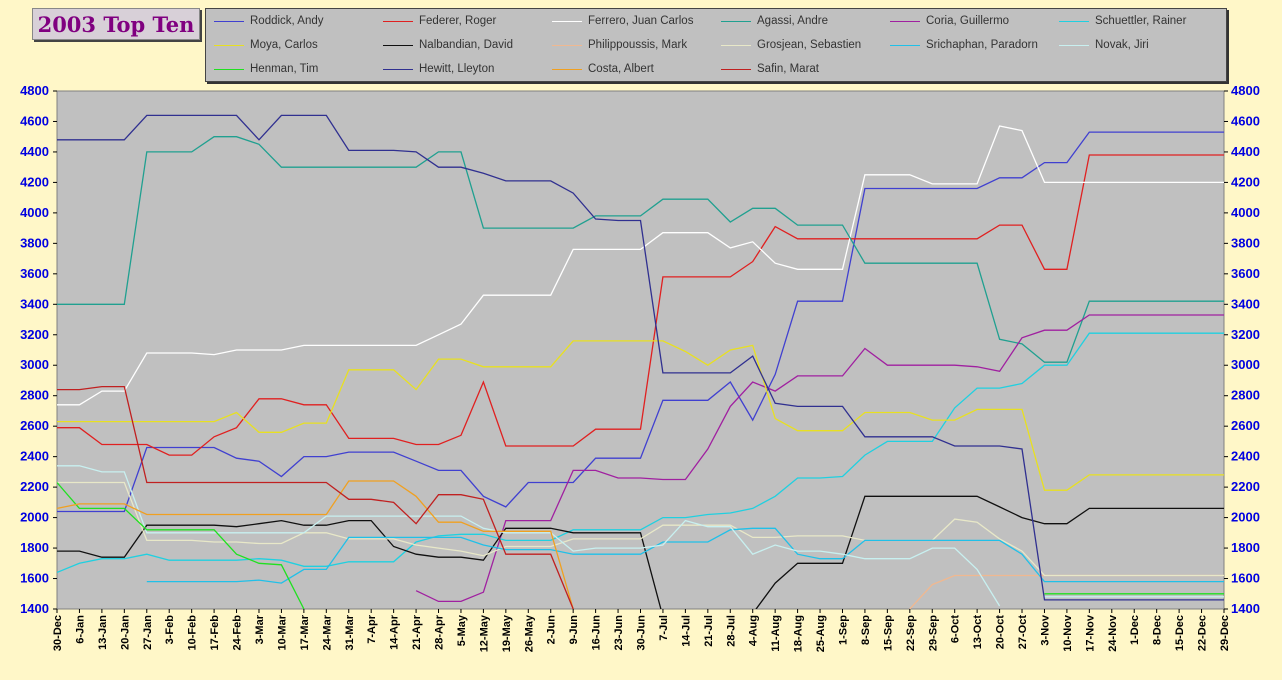  Describe the element at coordinates (574, 630) in the screenshot. I see `x-tick-label: 9-Jun` at that location.